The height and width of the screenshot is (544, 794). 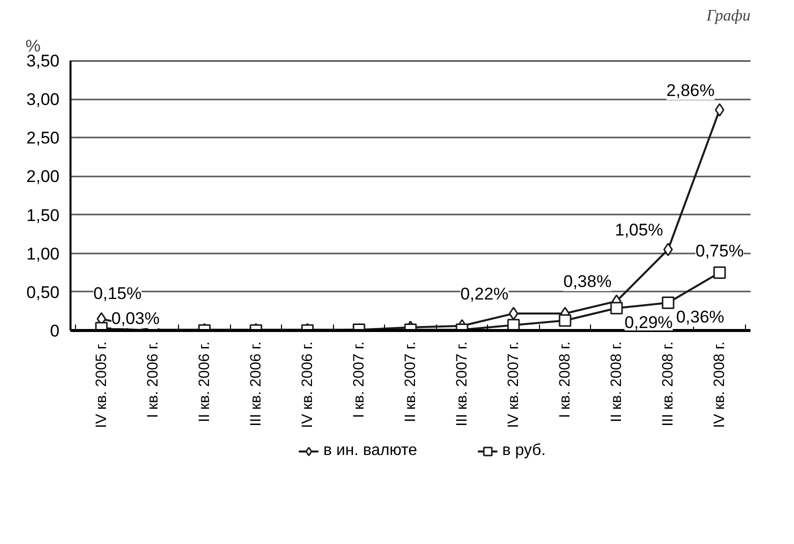 What do you see at coordinates (204, 381) in the screenshot?
I see `x-tick-label: II кв. 2006 г.` at bounding box center [204, 381].